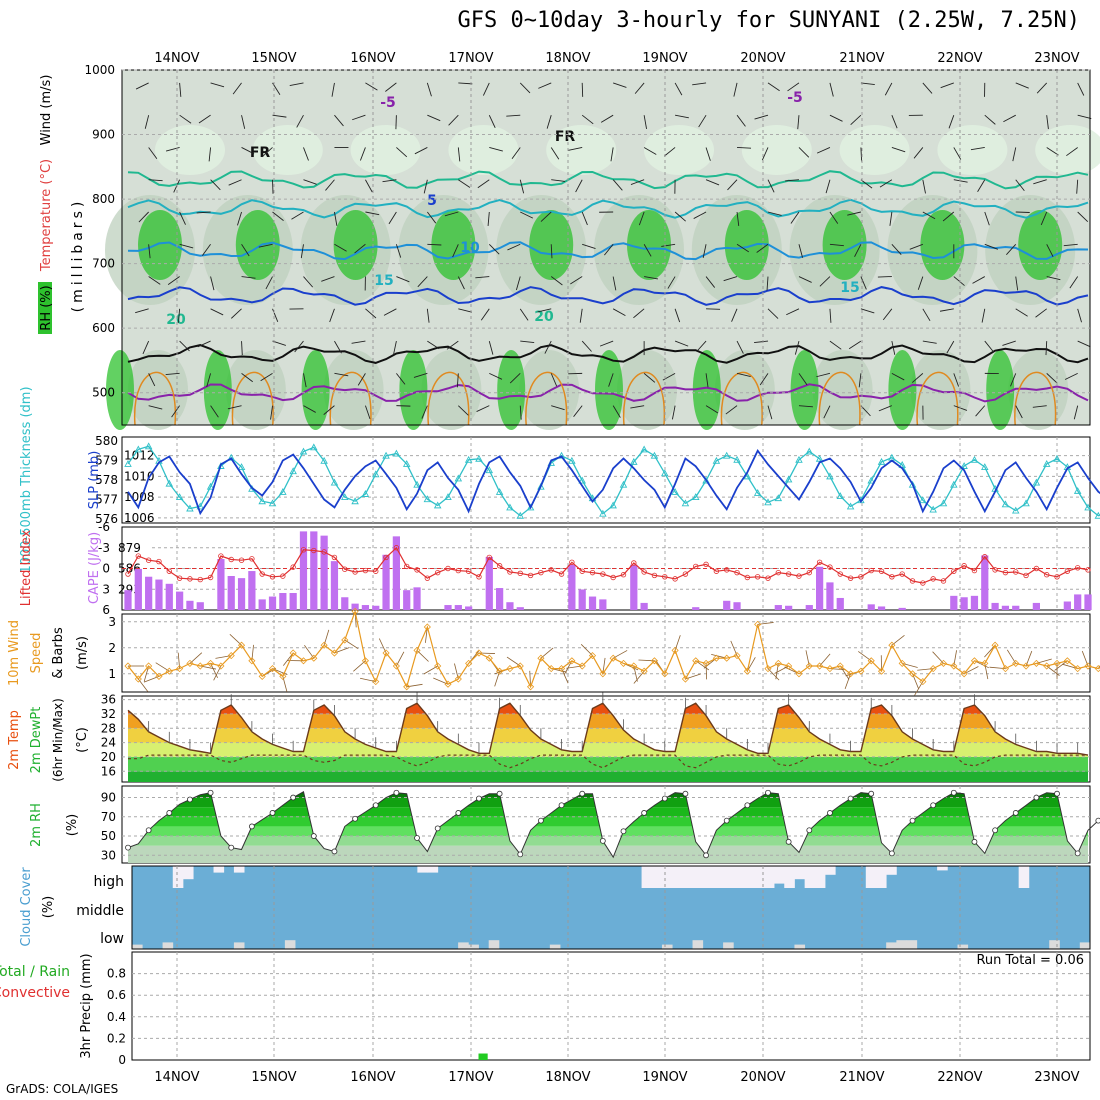  Describe the element at coordinates (470, 248) in the screenshot. I see `isotherm-label: 10` at that location.